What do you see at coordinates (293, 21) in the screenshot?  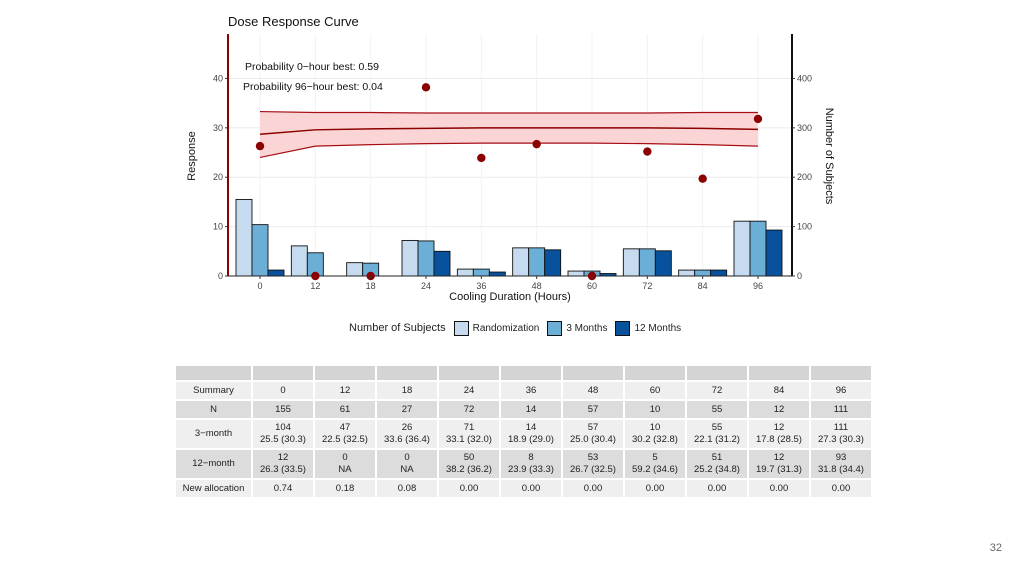 I see `chart-title: Dose Response Curve` at bounding box center [293, 21].